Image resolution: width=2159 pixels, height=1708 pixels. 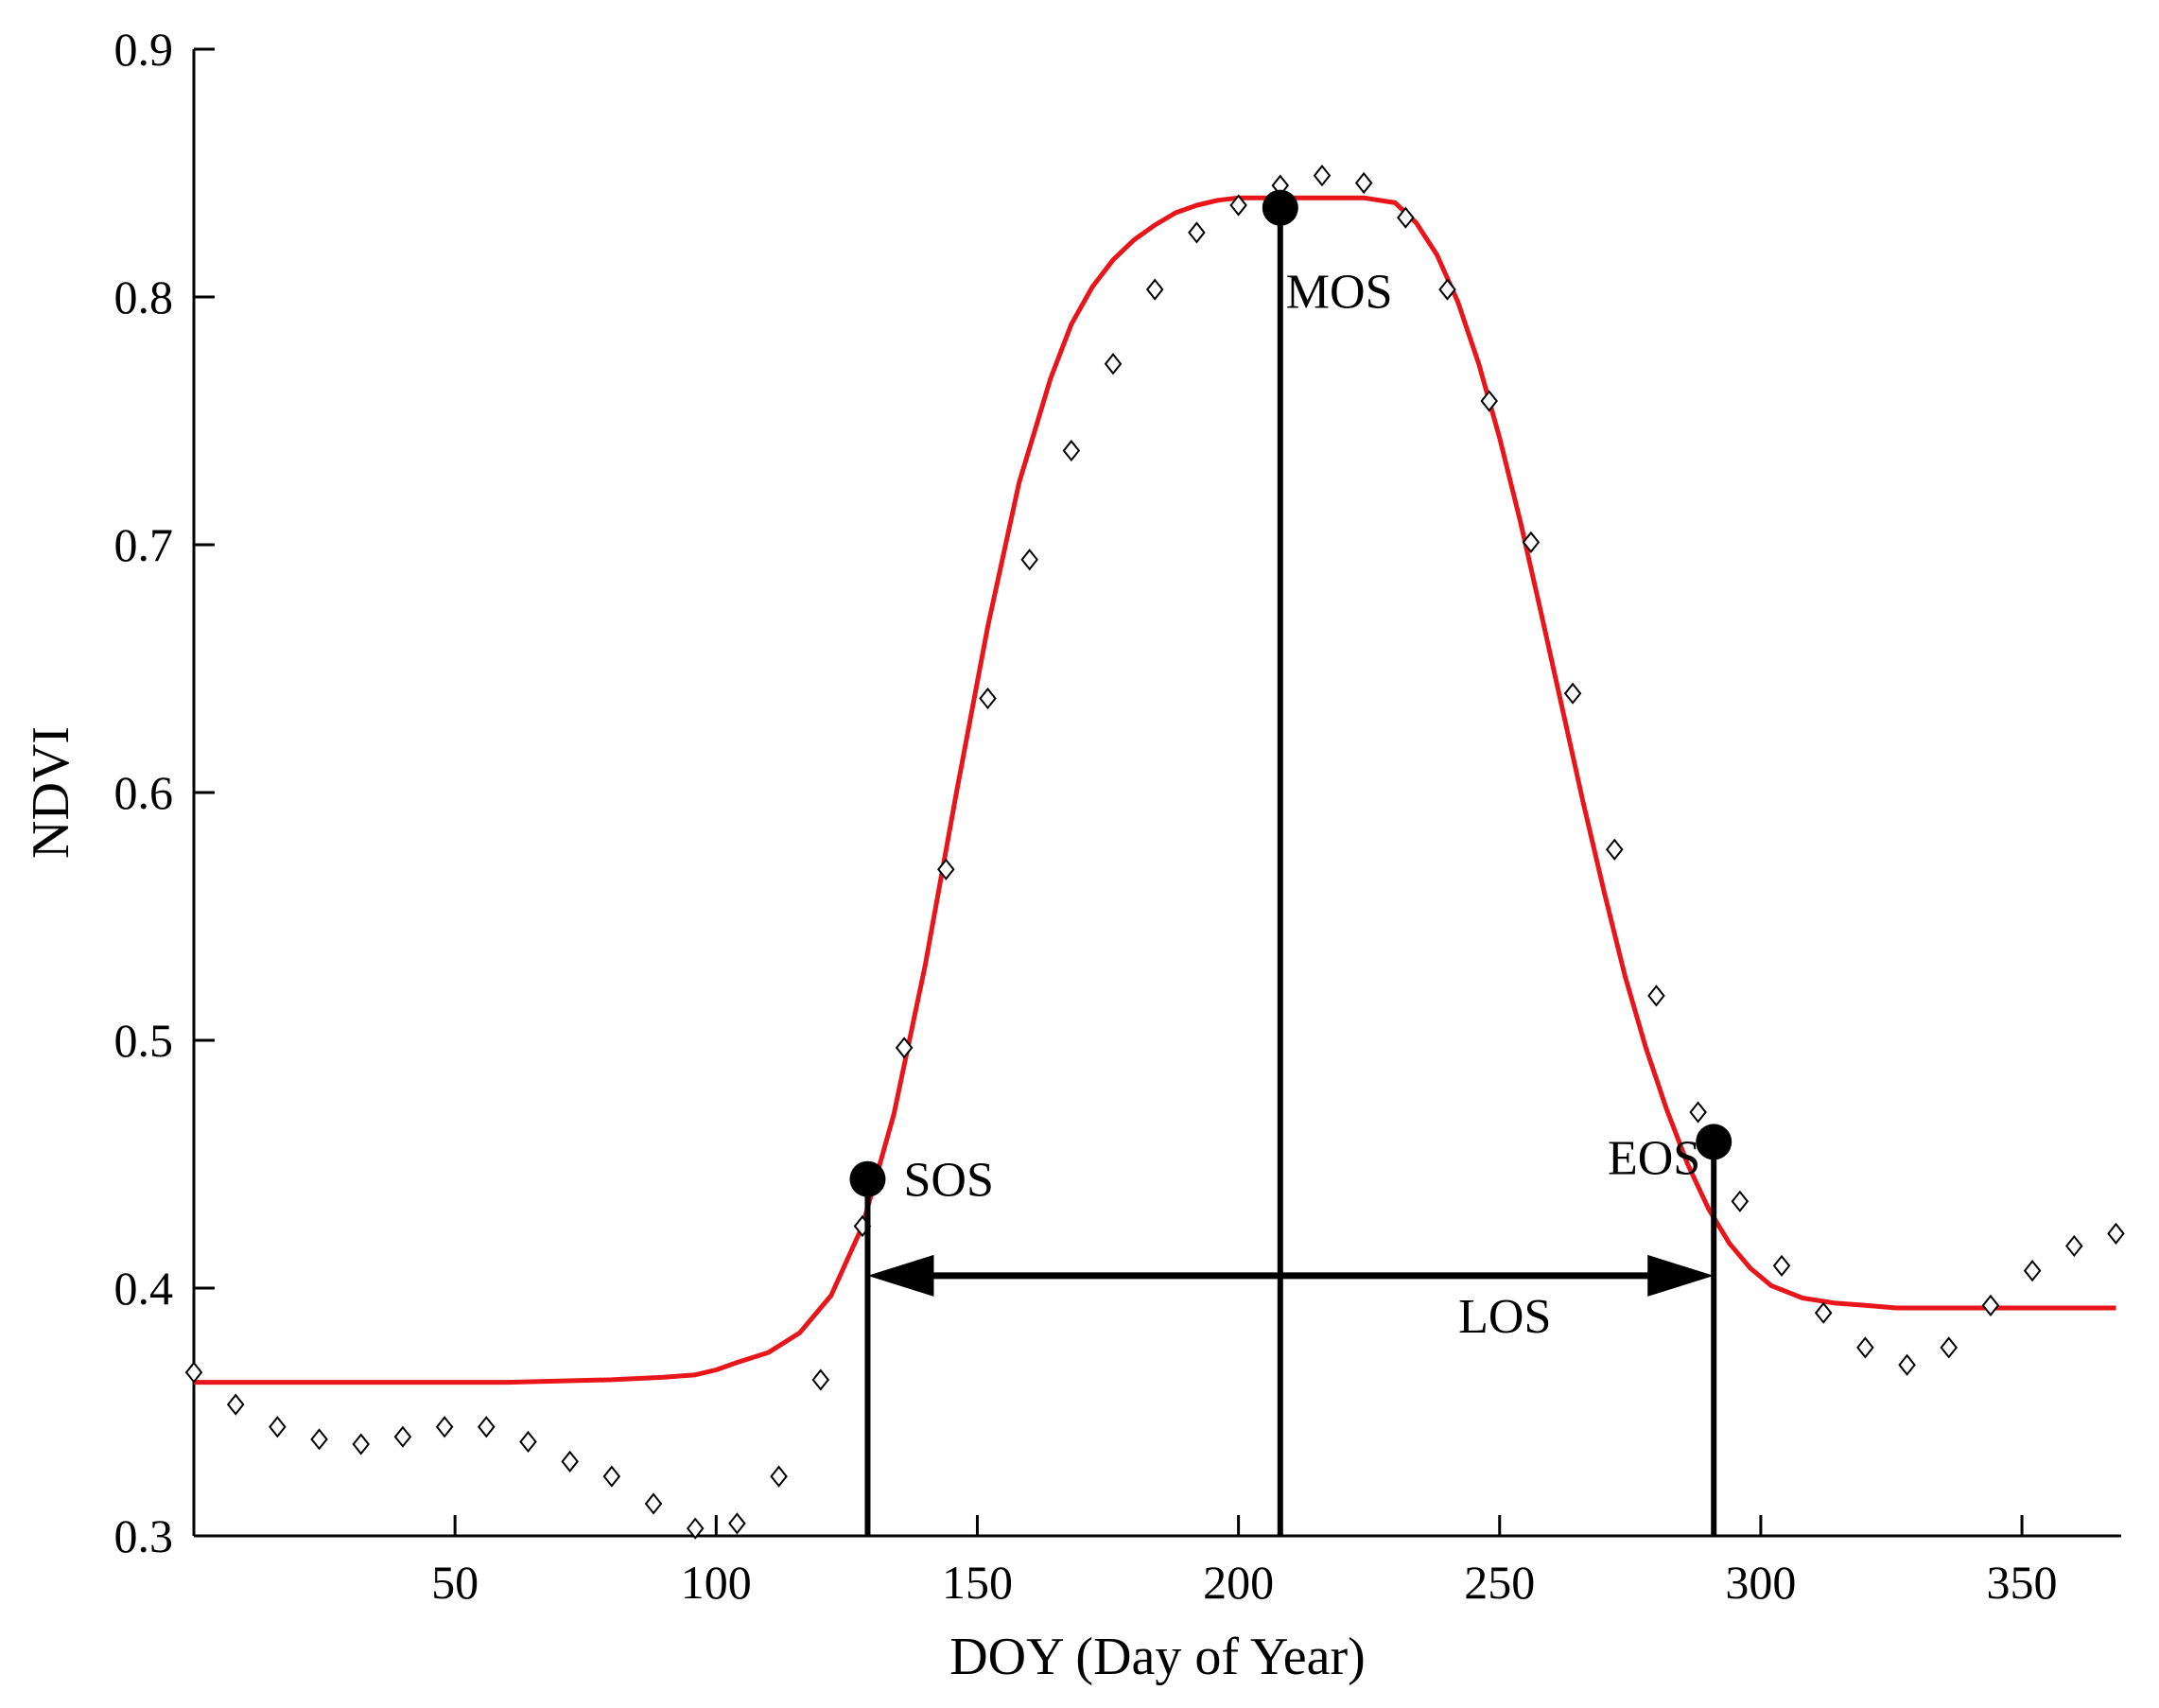 I want to click on y-tick-label: 0.8, so click(x=144, y=296).